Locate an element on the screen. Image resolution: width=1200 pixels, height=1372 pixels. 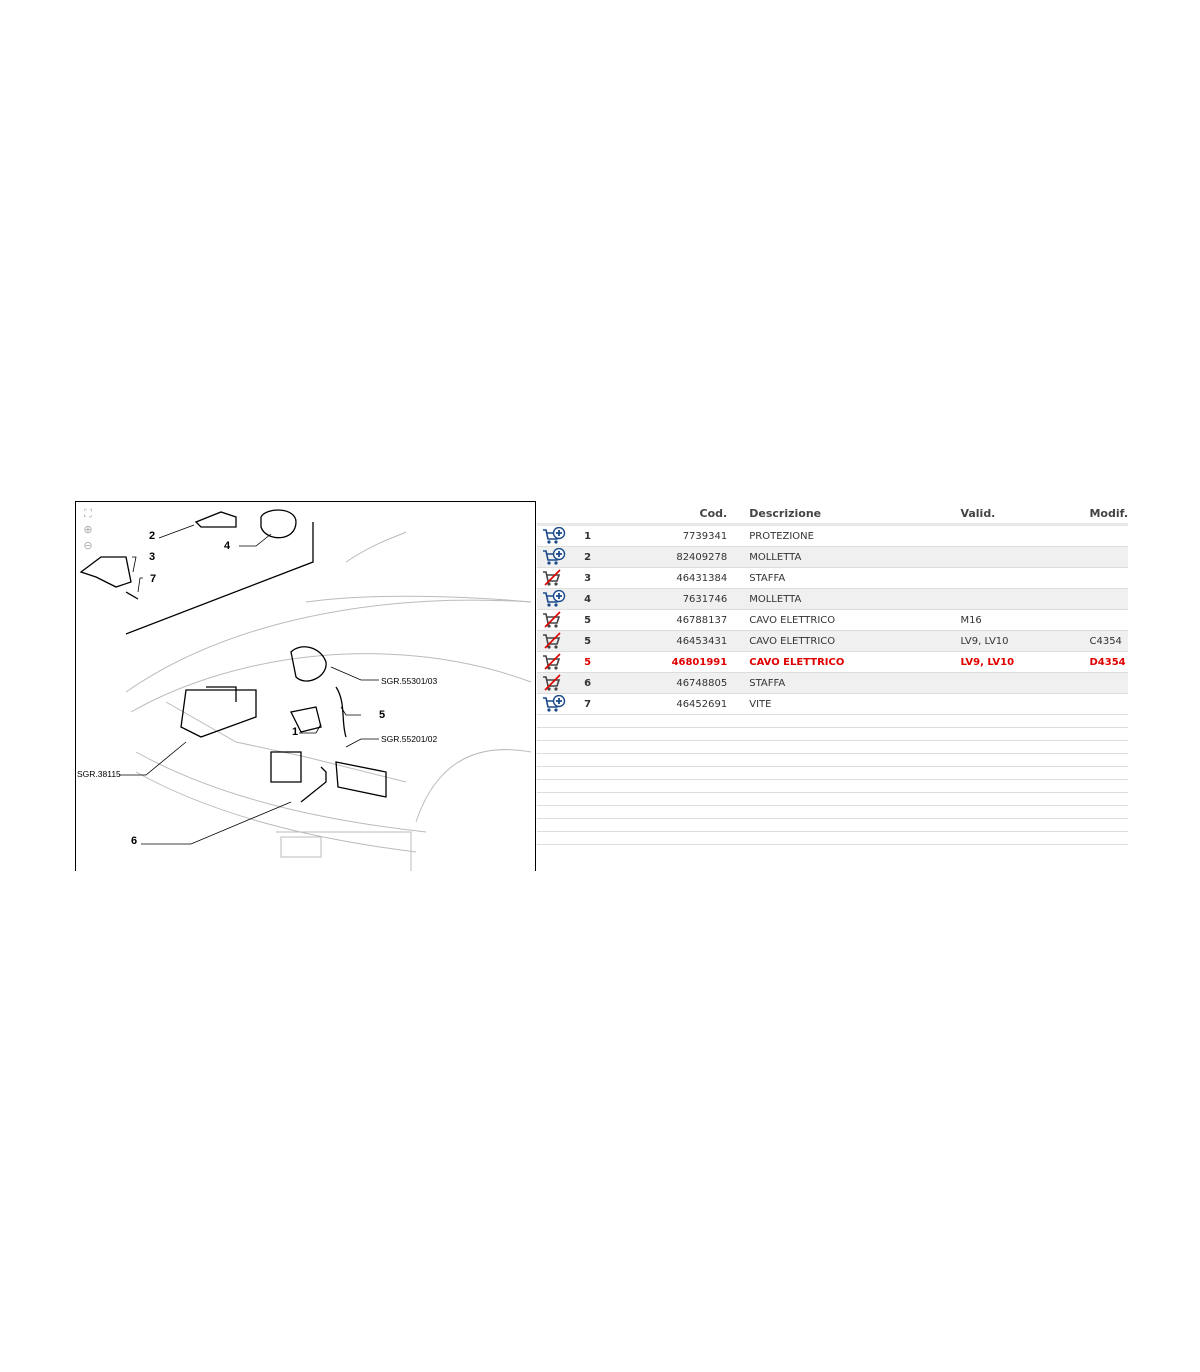
part-code: 46452691 is located at coordinates (690, 704).